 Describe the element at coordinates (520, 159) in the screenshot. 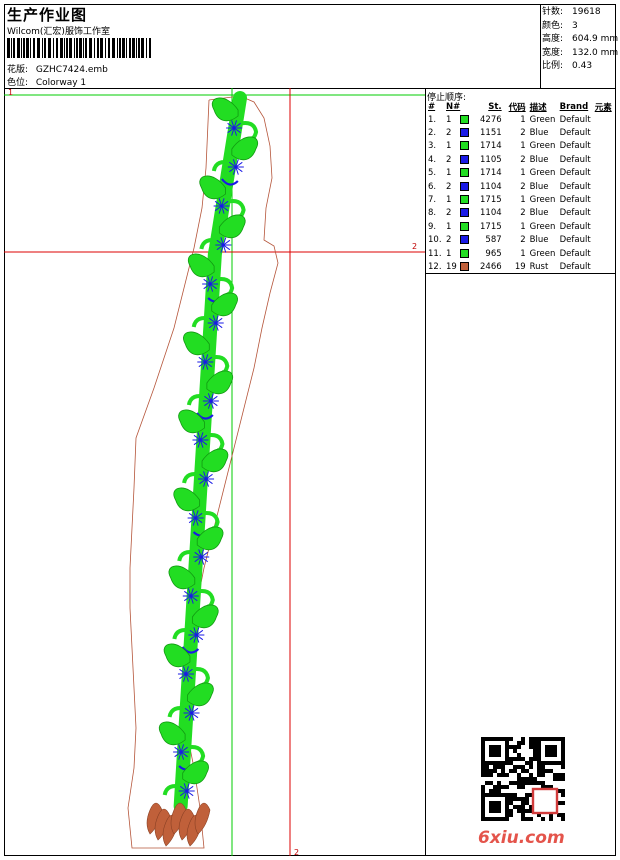

I see `table-row: 4. 2 1105 2 Blue Default` at that location.